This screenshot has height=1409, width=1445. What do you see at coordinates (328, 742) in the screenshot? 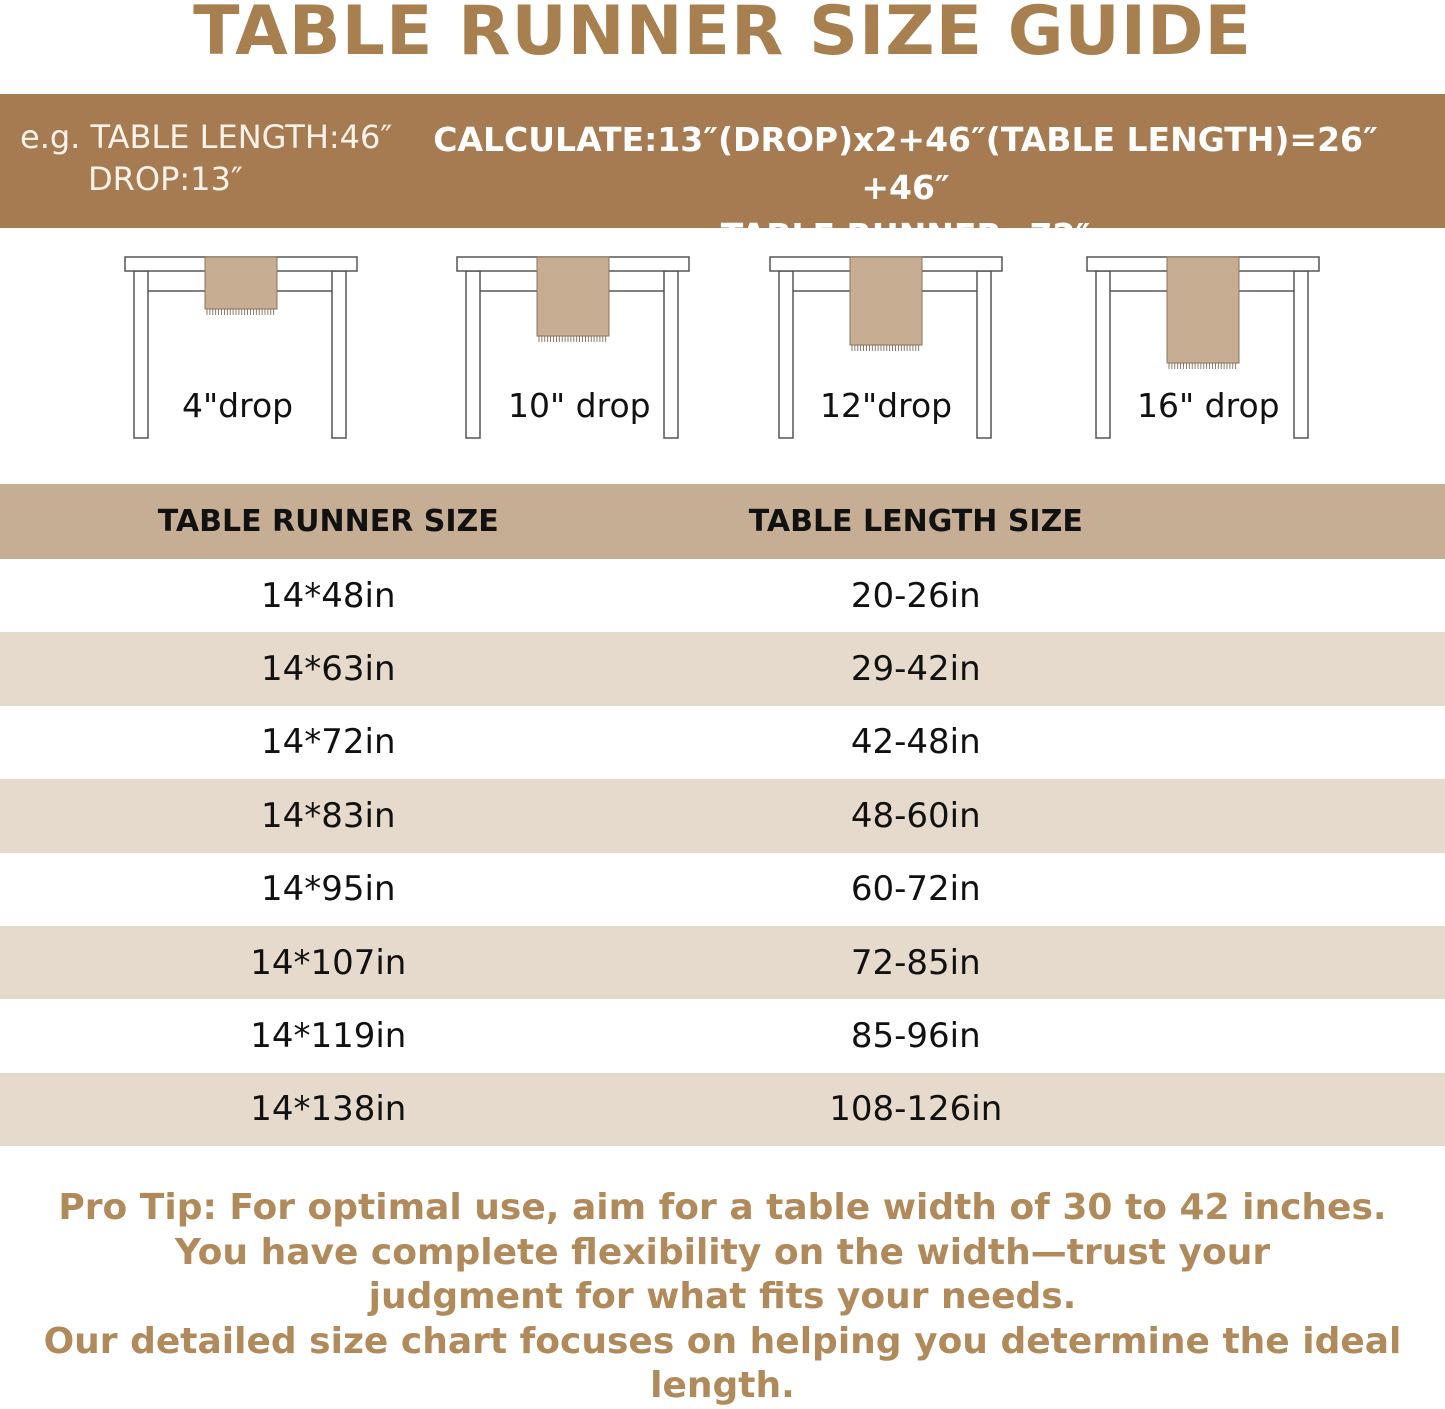
I see `runner-size: 14*72in` at bounding box center [328, 742].